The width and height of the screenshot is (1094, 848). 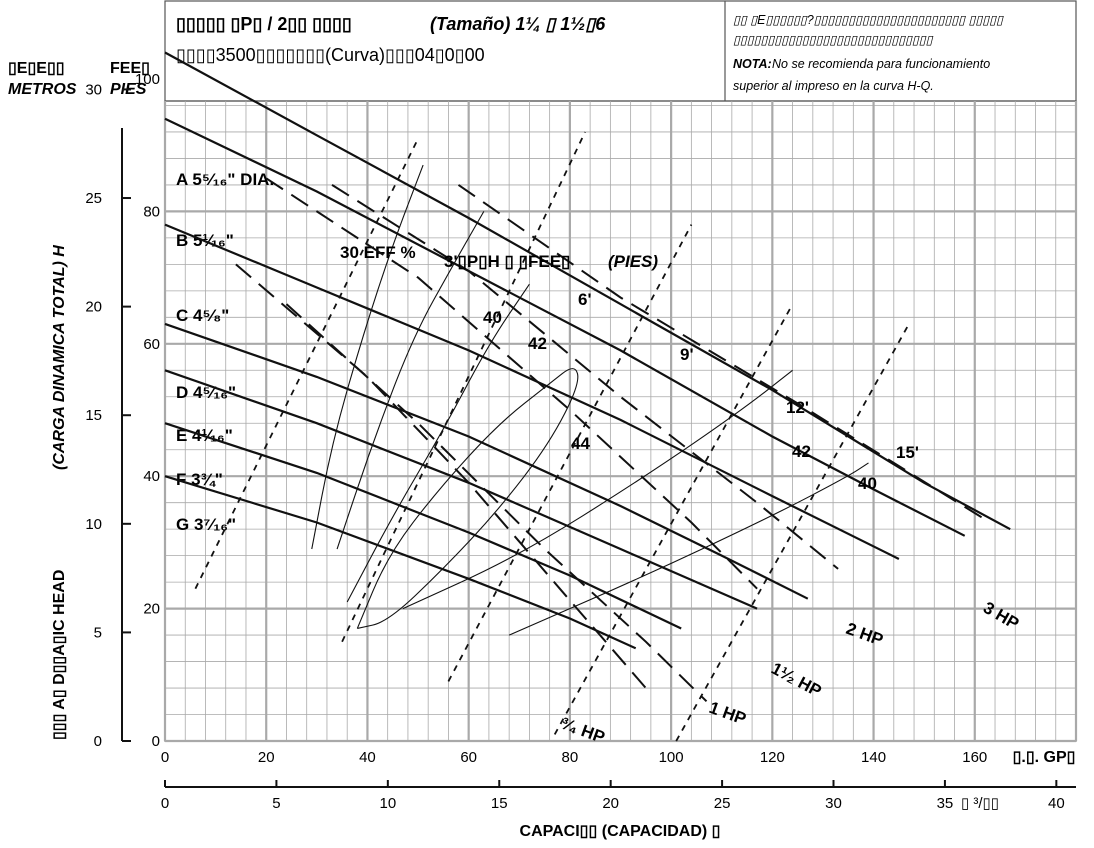 What do you see at coordinates (570, 757) in the screenshot?
I see `x-tick-label-gpm: 80` at bounding box center [570, 757].